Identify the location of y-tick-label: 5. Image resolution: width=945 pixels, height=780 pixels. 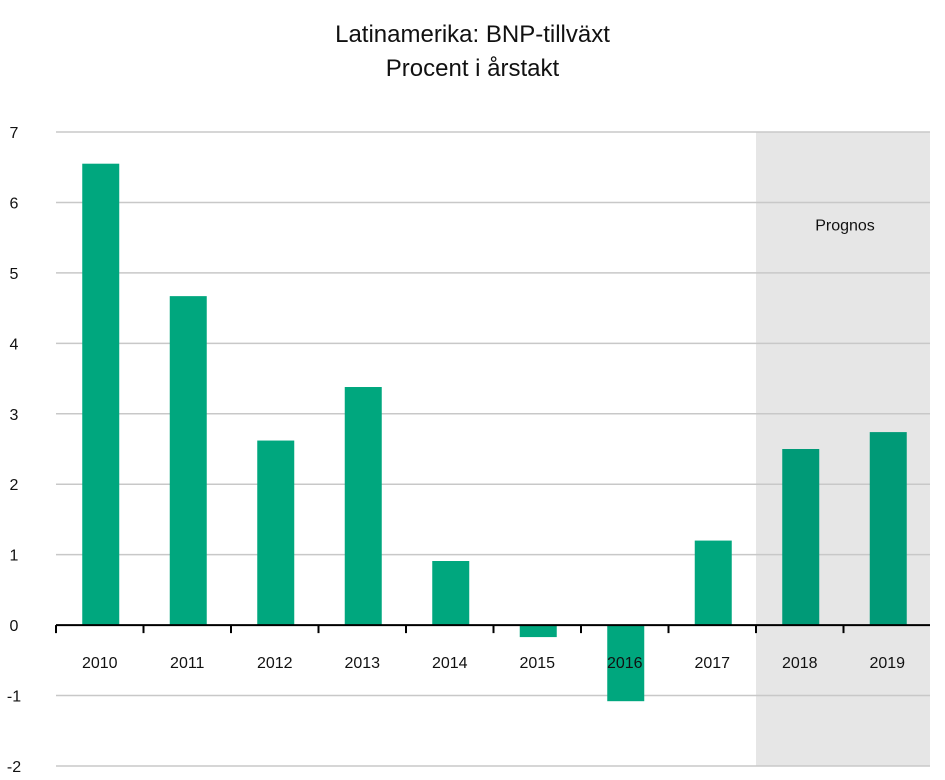
(14, 274).